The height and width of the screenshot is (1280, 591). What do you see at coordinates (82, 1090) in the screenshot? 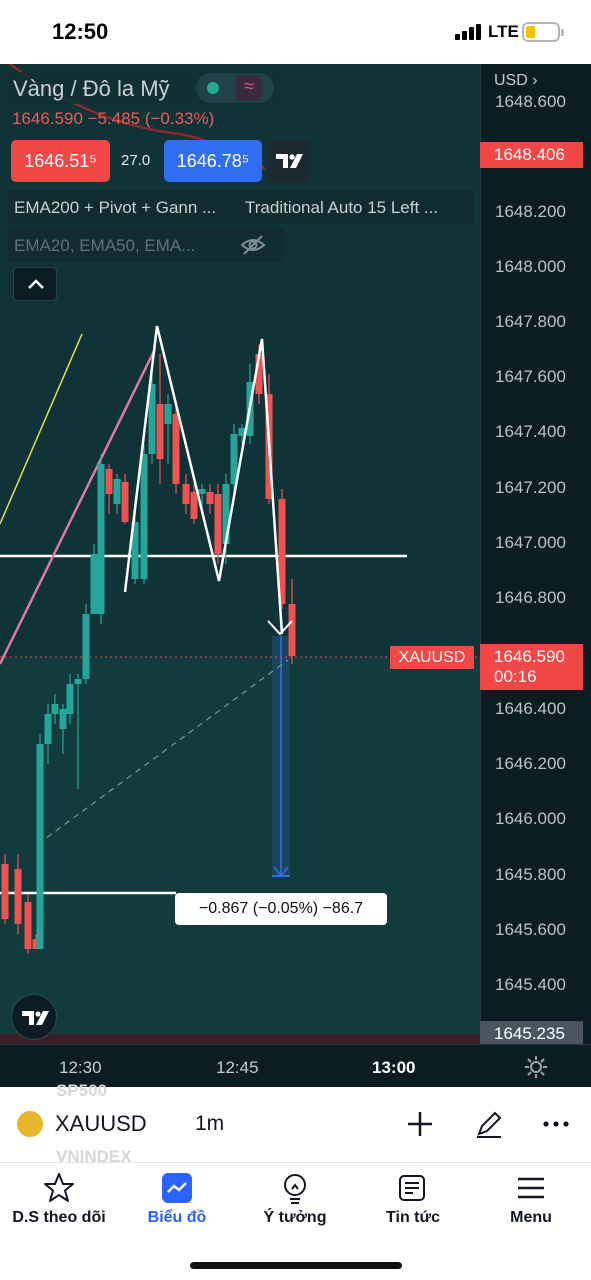
I see `ghost-symbol: SP500` at bounding box center [82, 1090].